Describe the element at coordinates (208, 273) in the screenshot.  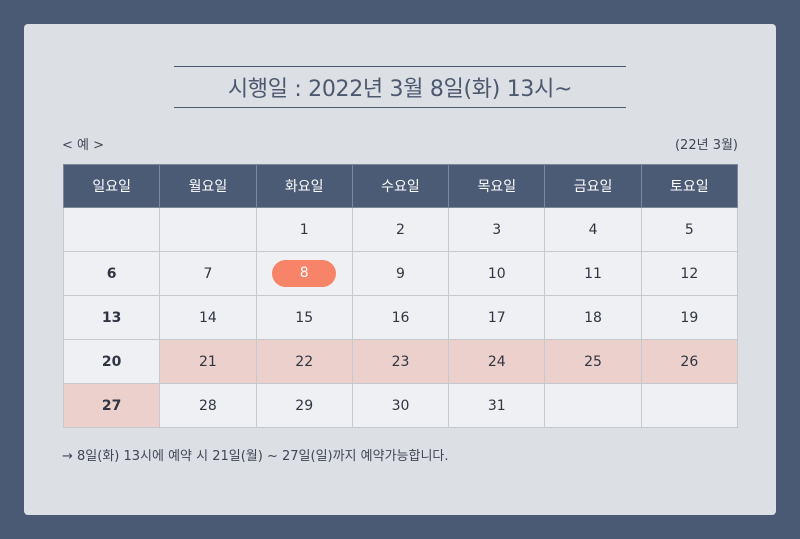
I see `day-cell: 7` at that location.